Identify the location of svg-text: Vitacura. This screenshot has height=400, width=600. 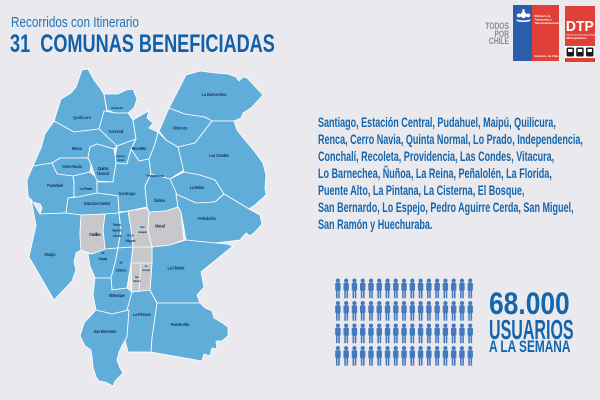
(181, 128).